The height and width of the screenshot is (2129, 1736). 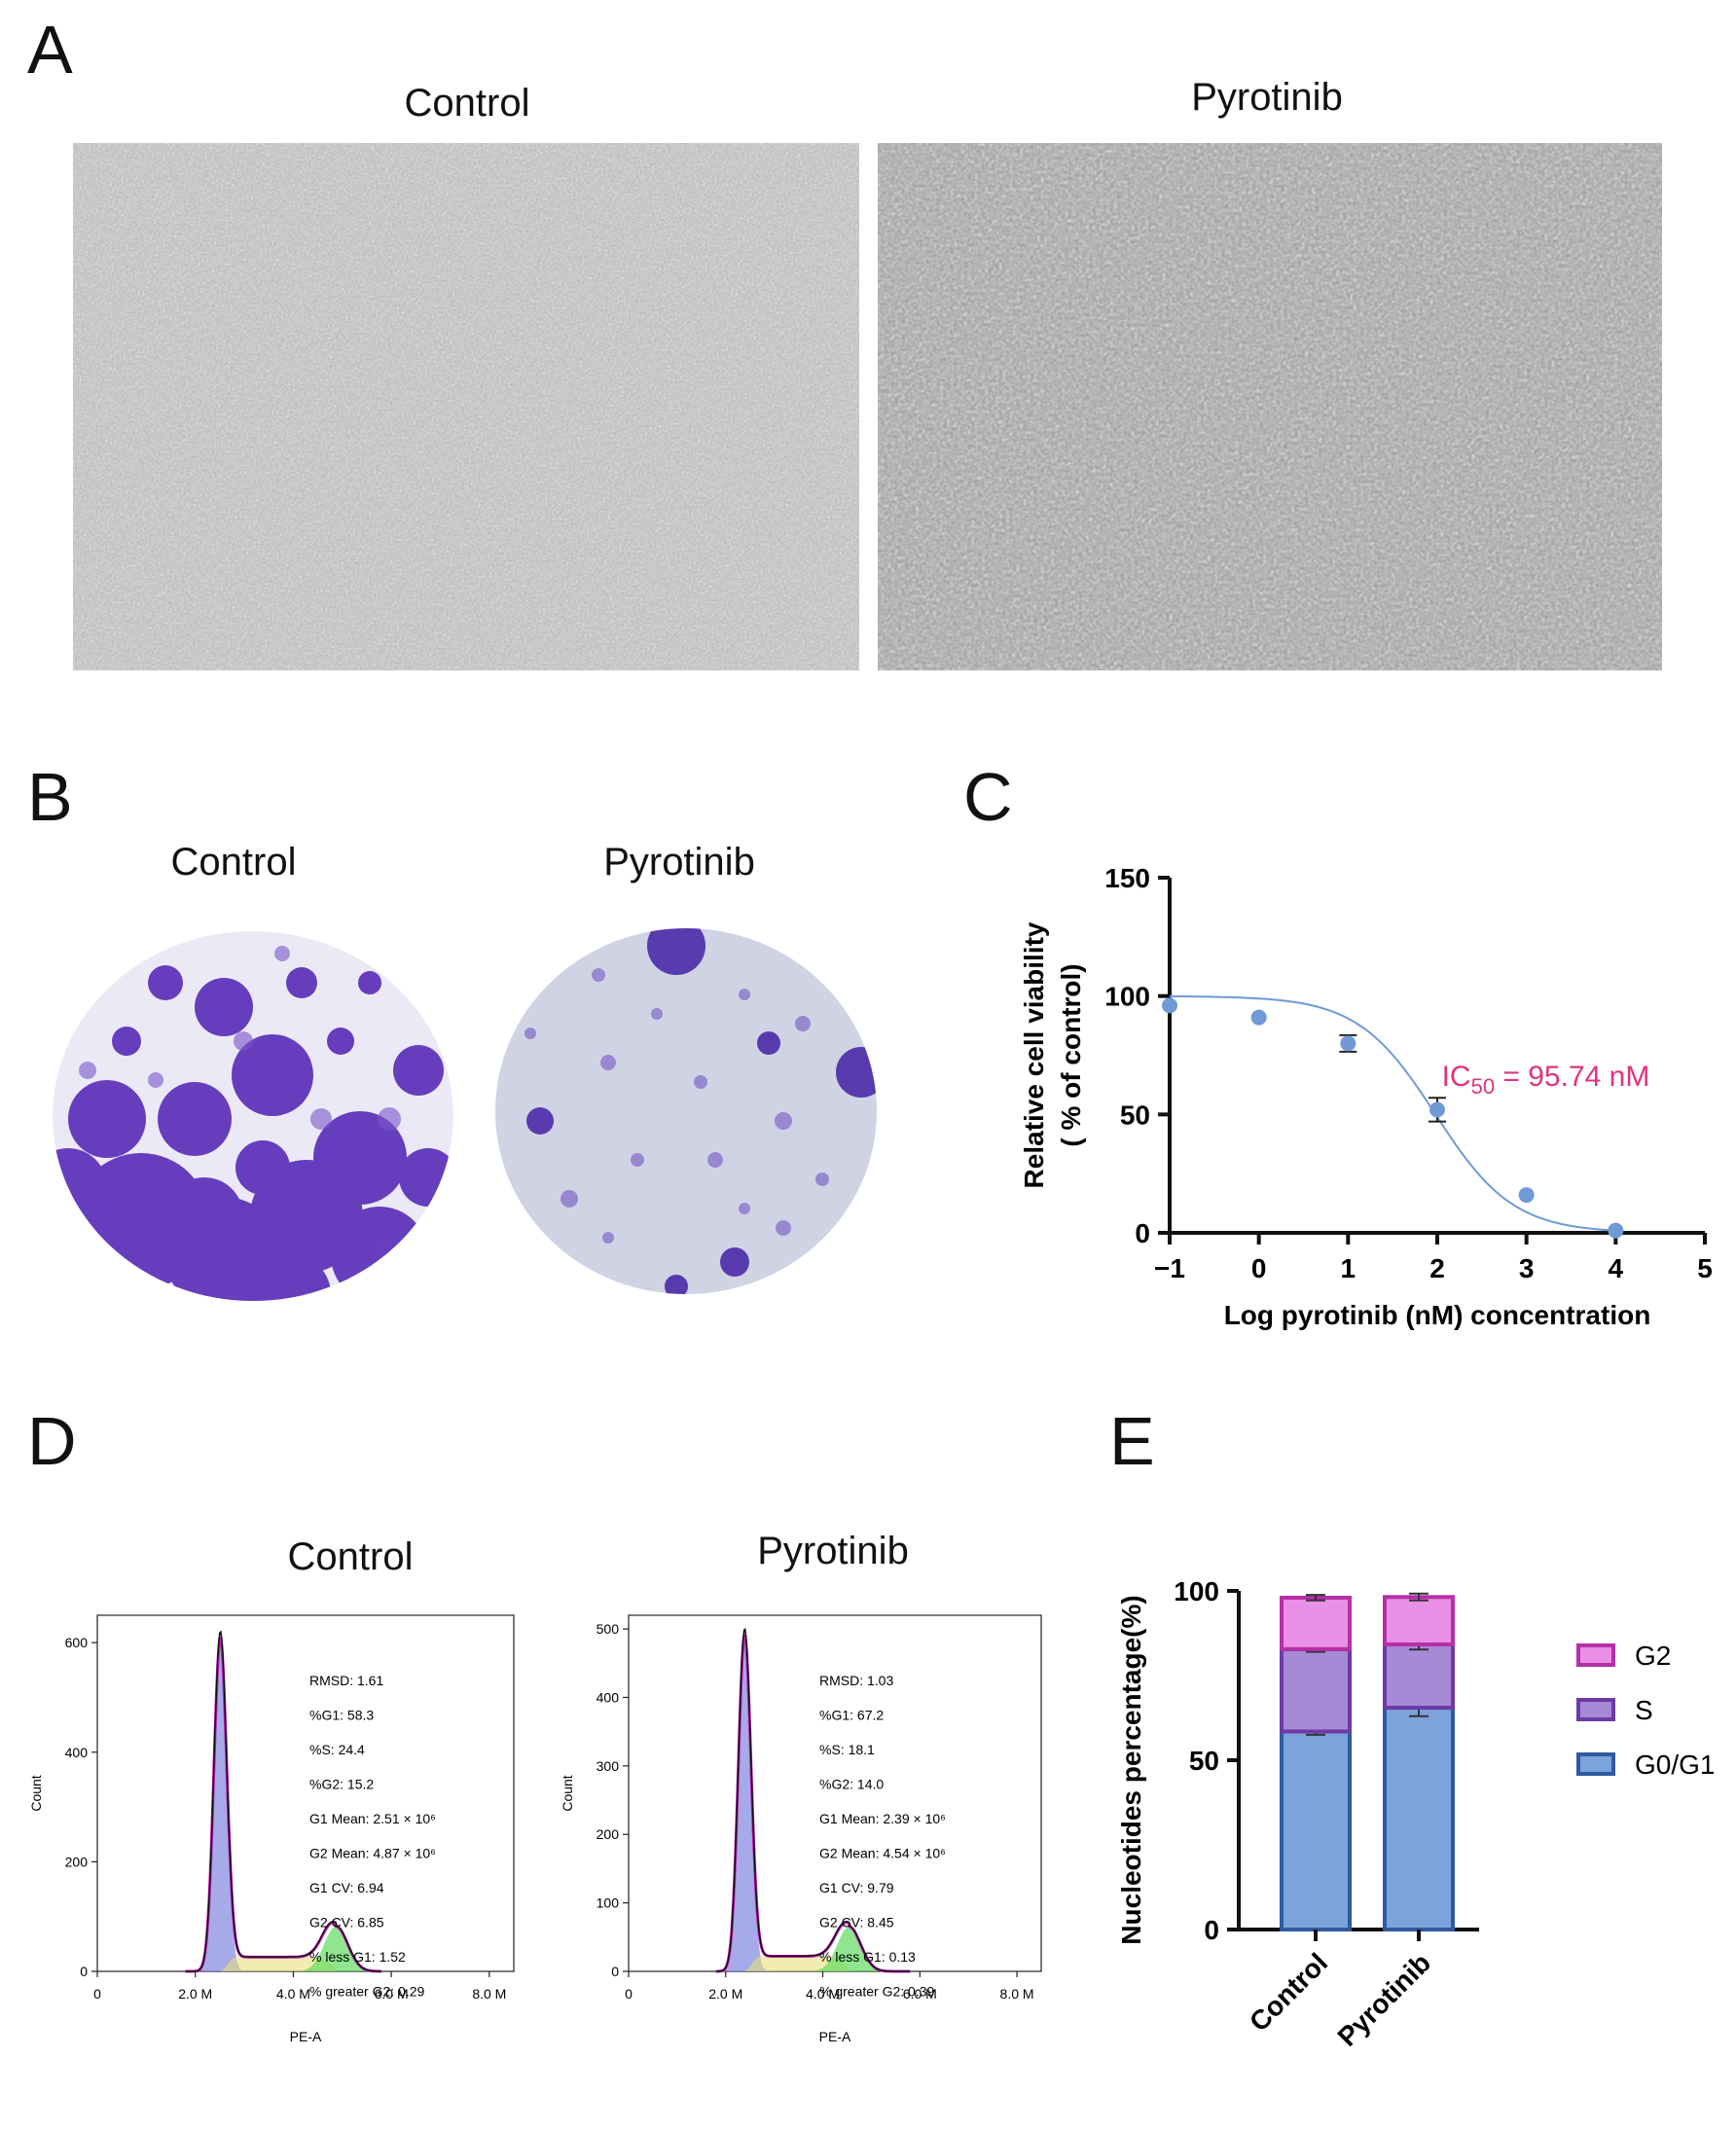 I want to click on e-legend-label: S, so click(x=1644, y=1710).